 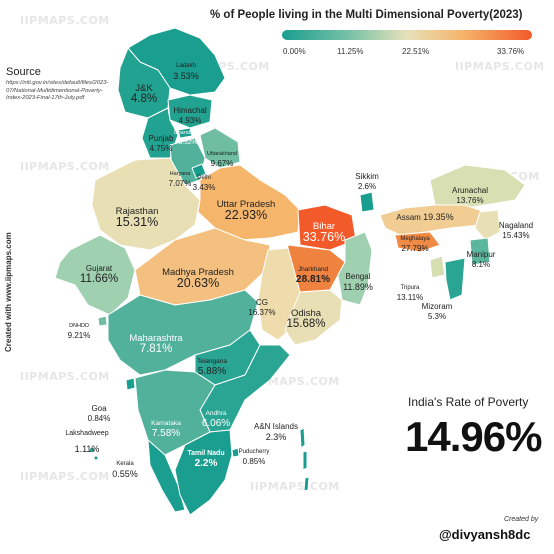 What do you see at coordinates (102, 321) in the screenshot?
I see `region-dnhdd` at bounding box center [102, 321].